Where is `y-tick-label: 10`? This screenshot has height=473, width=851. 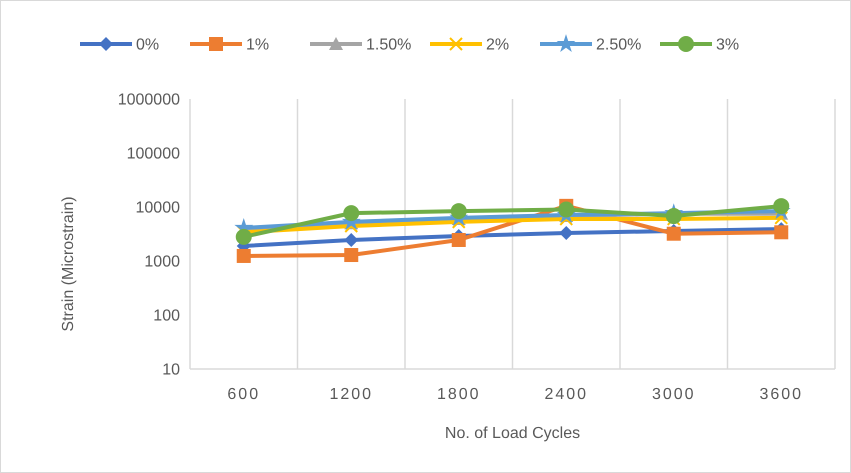
y-tick-label: 10 is located at coordinates (171, 370).